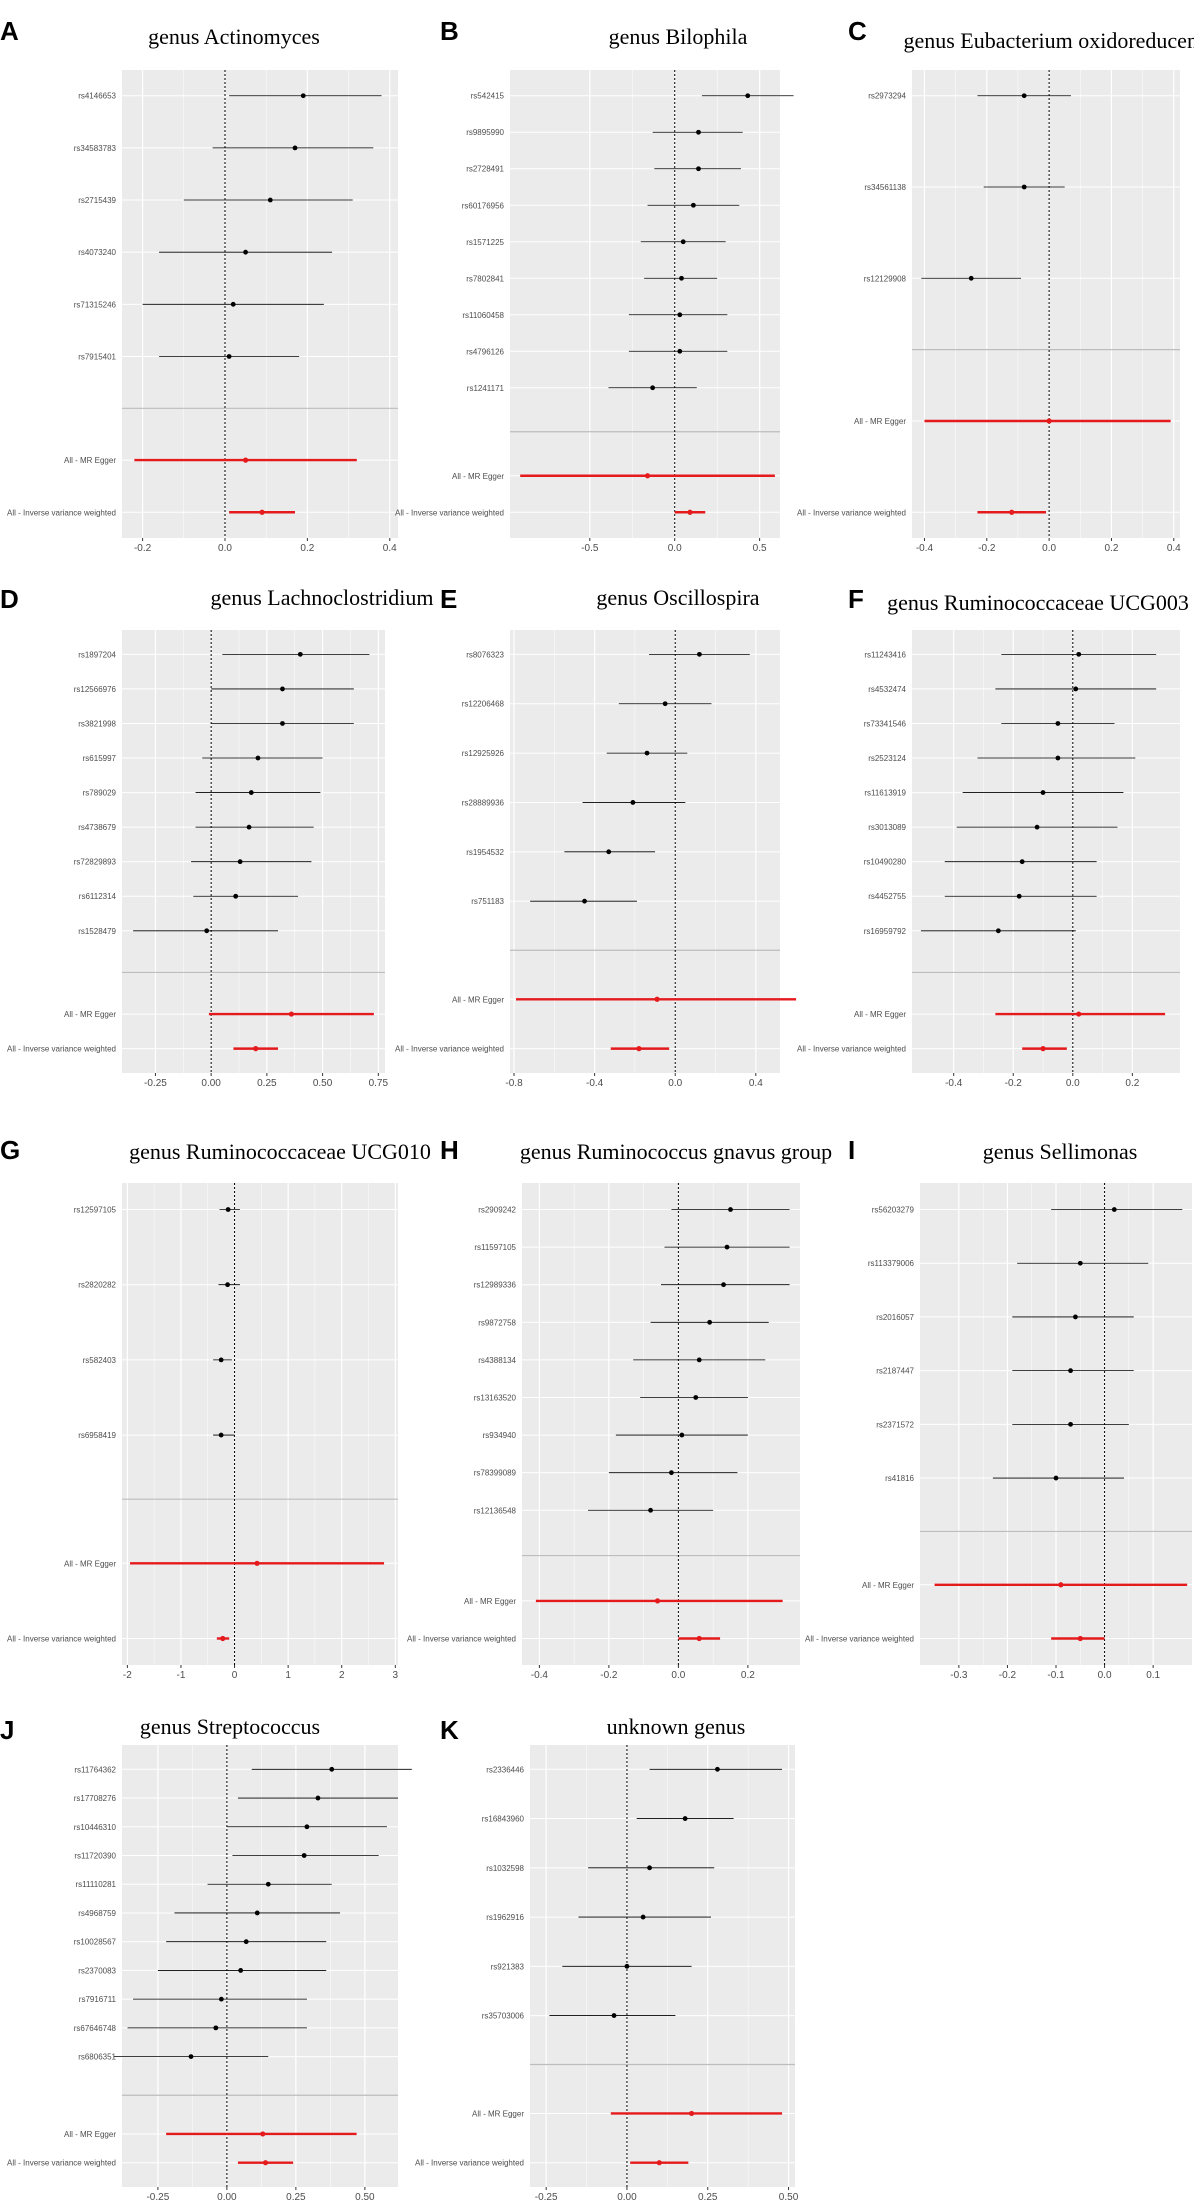 This screenshot has height=2203, width=1194. I want to click on snp-label: rs12989336, so click(495, 1285).